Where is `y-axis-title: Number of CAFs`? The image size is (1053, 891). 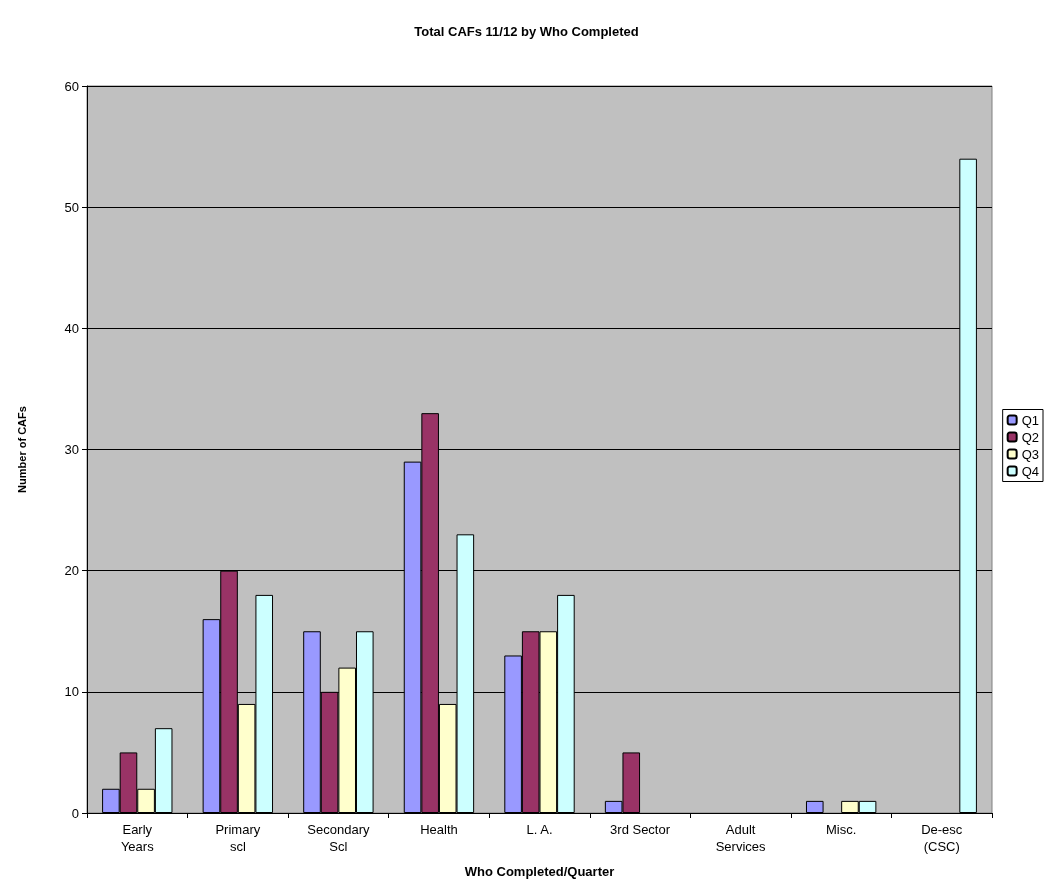 y-axis-title: Number of CAFs is located at coordinates (21, 449).